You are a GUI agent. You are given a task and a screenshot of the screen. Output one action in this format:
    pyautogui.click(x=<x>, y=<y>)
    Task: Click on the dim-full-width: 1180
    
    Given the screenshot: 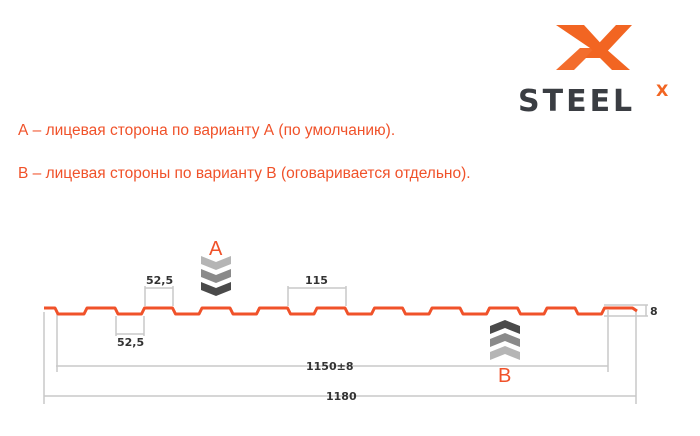 What is the action you would take?
    pyautogui.click(x=341, y=396)
    